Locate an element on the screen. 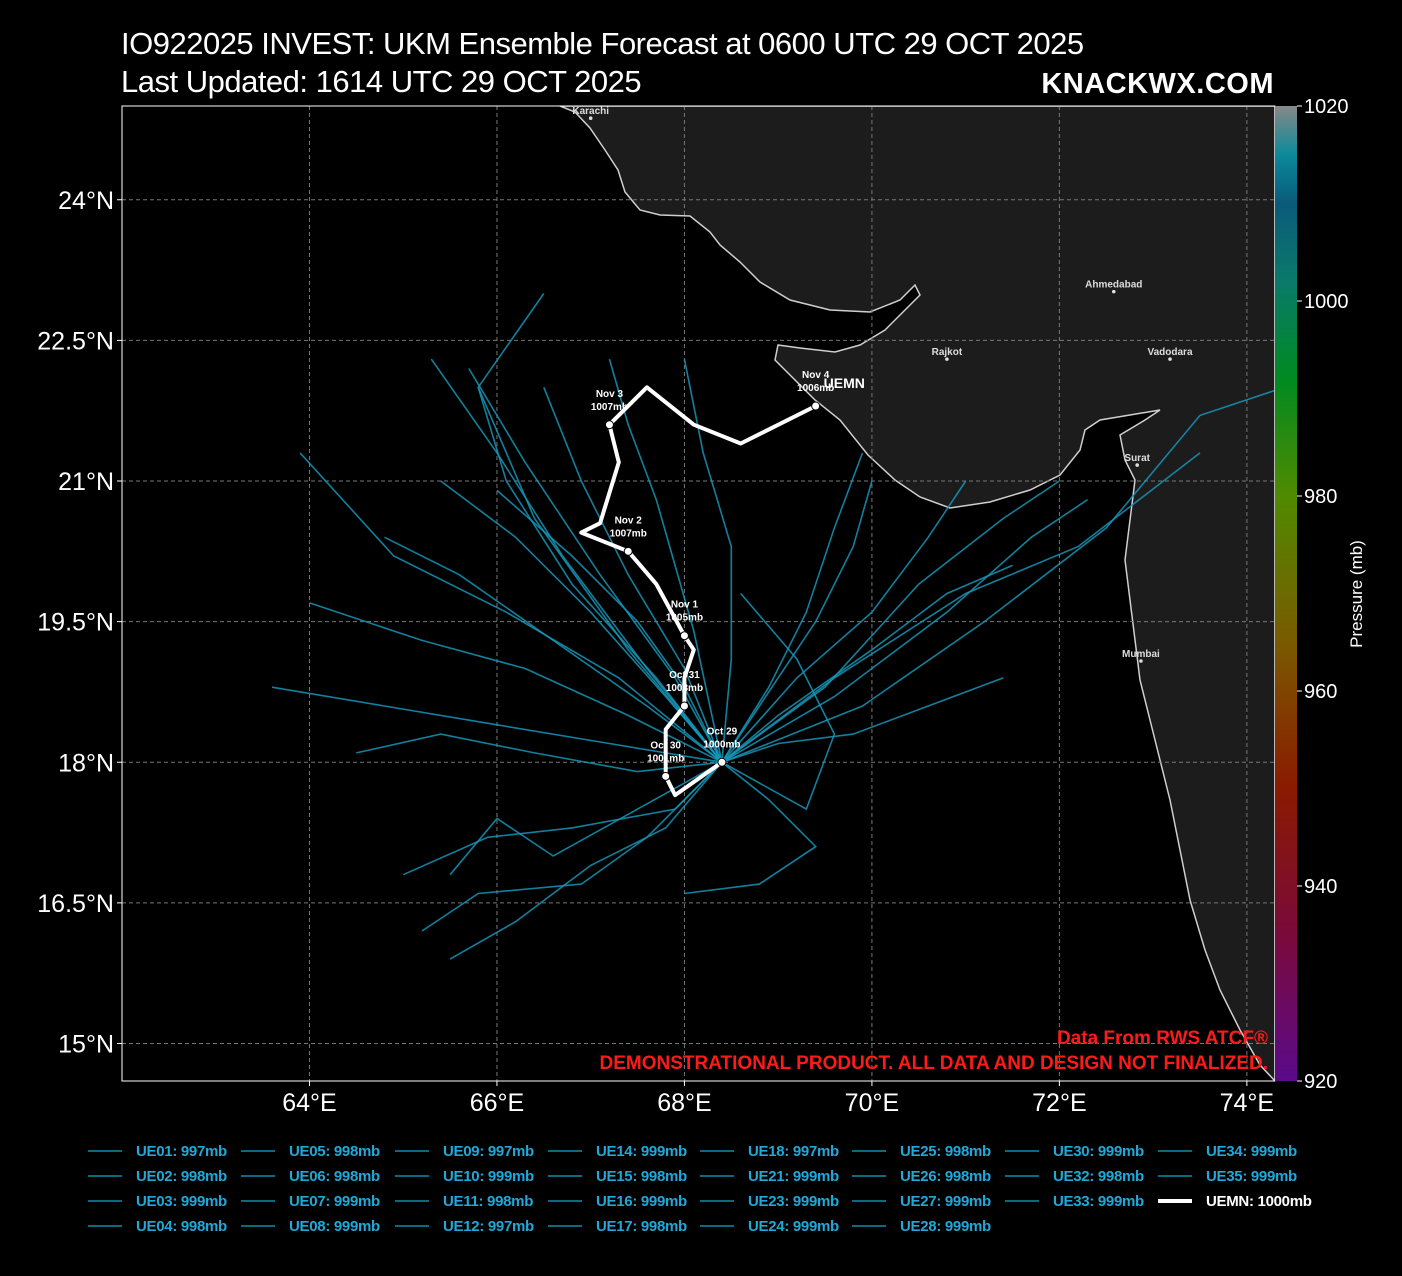 The width and height of the screenshot is (1402, 1276). lon-tick-label: 72°E is located at coordinates (1059, 1103).